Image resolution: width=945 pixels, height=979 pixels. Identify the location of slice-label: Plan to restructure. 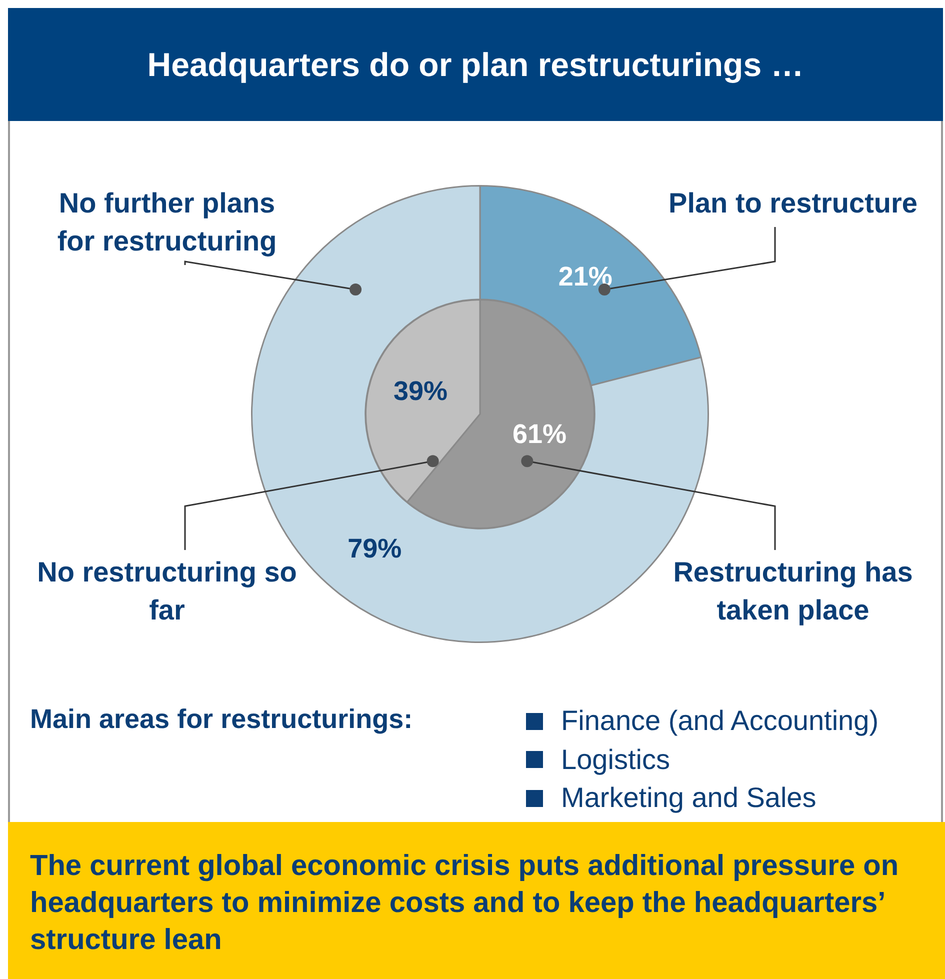
(793, 203).